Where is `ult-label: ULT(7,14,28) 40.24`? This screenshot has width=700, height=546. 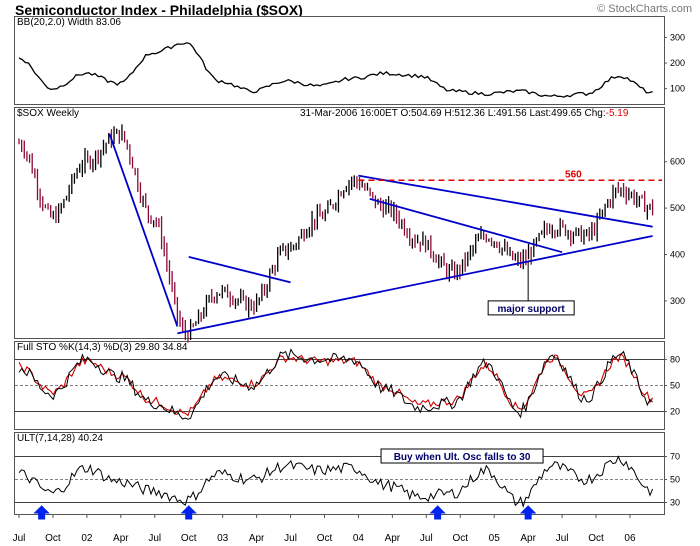
ult-label: ULT(7,14,28) 40.24 is located at coordinates (60, 438).